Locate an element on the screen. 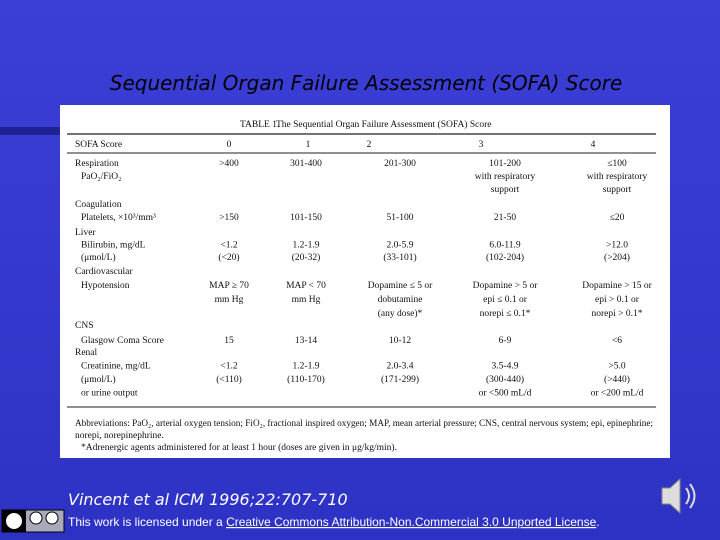 The image size is (720, 540). table-cell: Dopamine ≤ 5 or is located at coordinates (400, 286).